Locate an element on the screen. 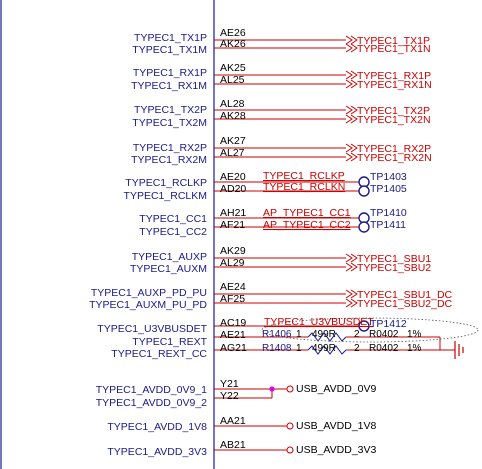 The height and width of the screenshot is (469, 482). pin-name: TYPEC1_AVDD_0V9_1 is located at coordinates (151, 390).